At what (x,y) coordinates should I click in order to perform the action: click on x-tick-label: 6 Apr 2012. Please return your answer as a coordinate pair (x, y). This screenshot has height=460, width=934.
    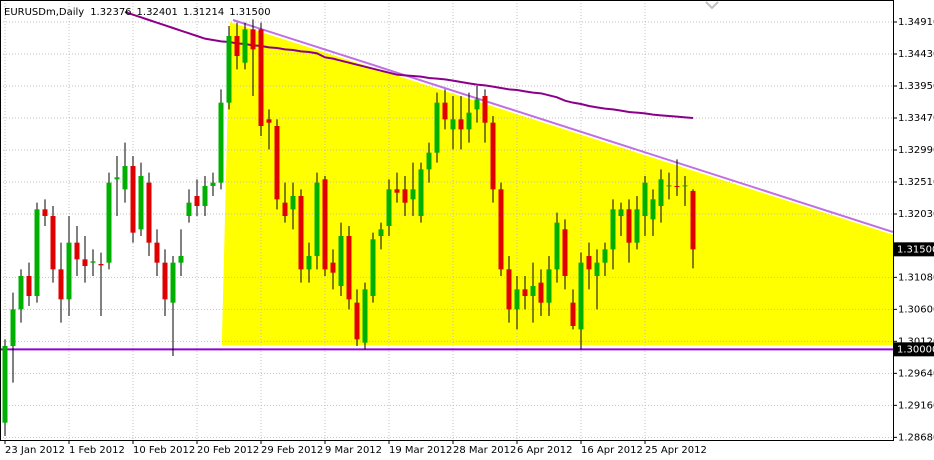
    Looking at the image, I should click on (544, 450).